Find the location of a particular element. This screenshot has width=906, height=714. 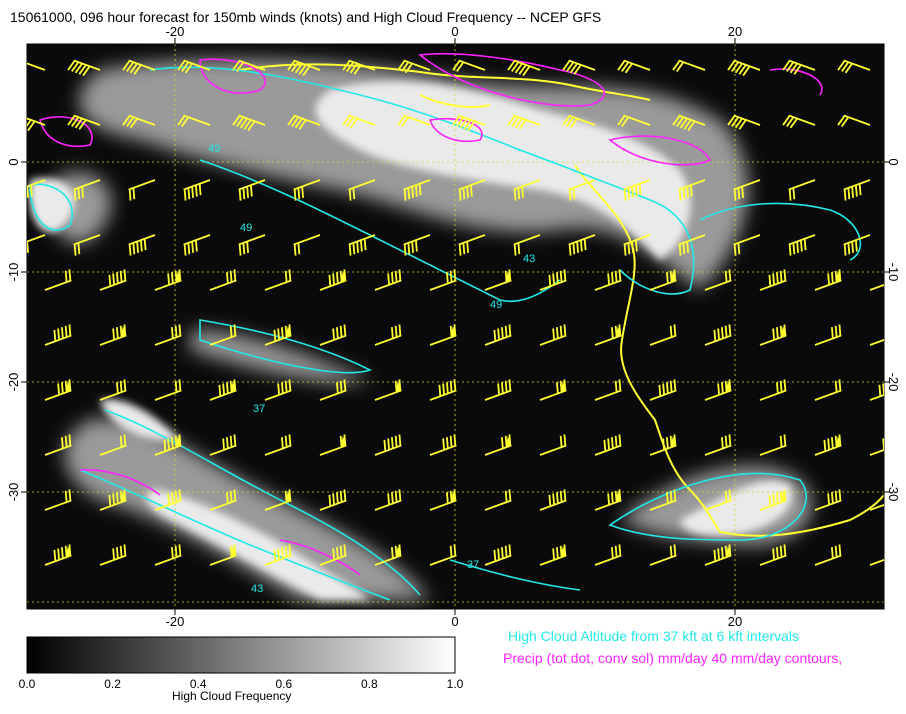

lon-label: -20 is located at coordinates (175, 31).